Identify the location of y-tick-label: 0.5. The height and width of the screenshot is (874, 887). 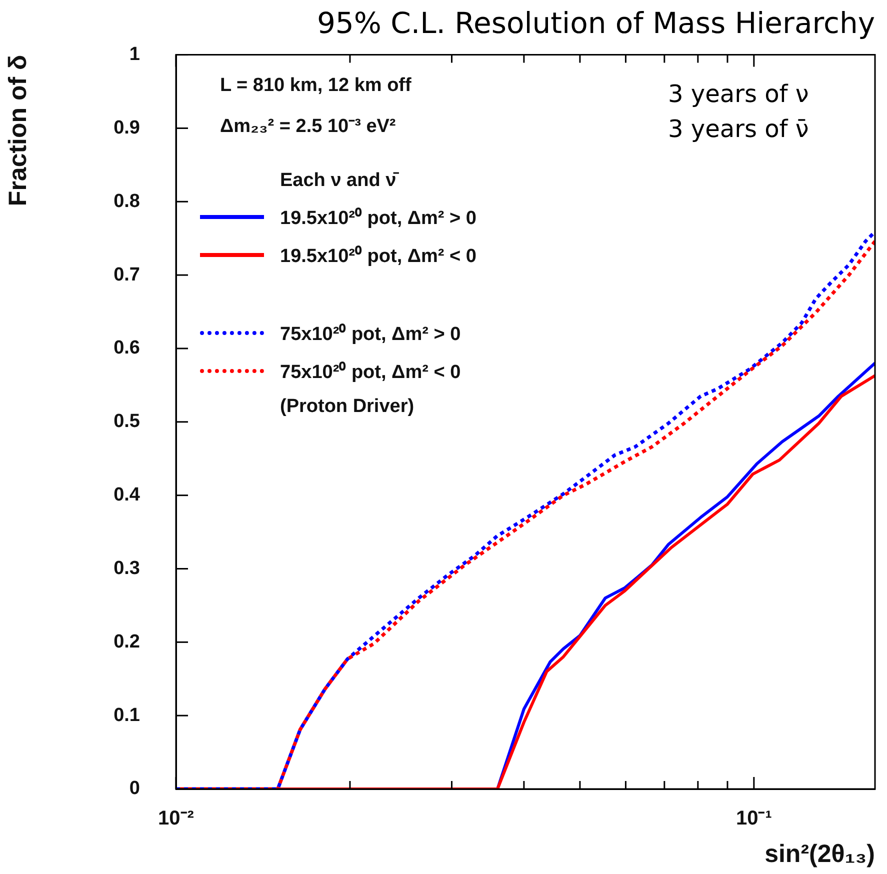
(127, 421).